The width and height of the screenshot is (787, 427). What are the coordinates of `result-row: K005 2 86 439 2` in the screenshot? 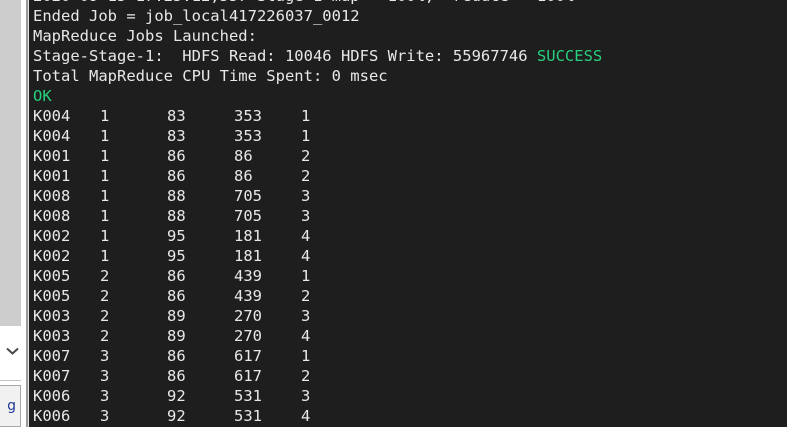 It's located at (410, 296).